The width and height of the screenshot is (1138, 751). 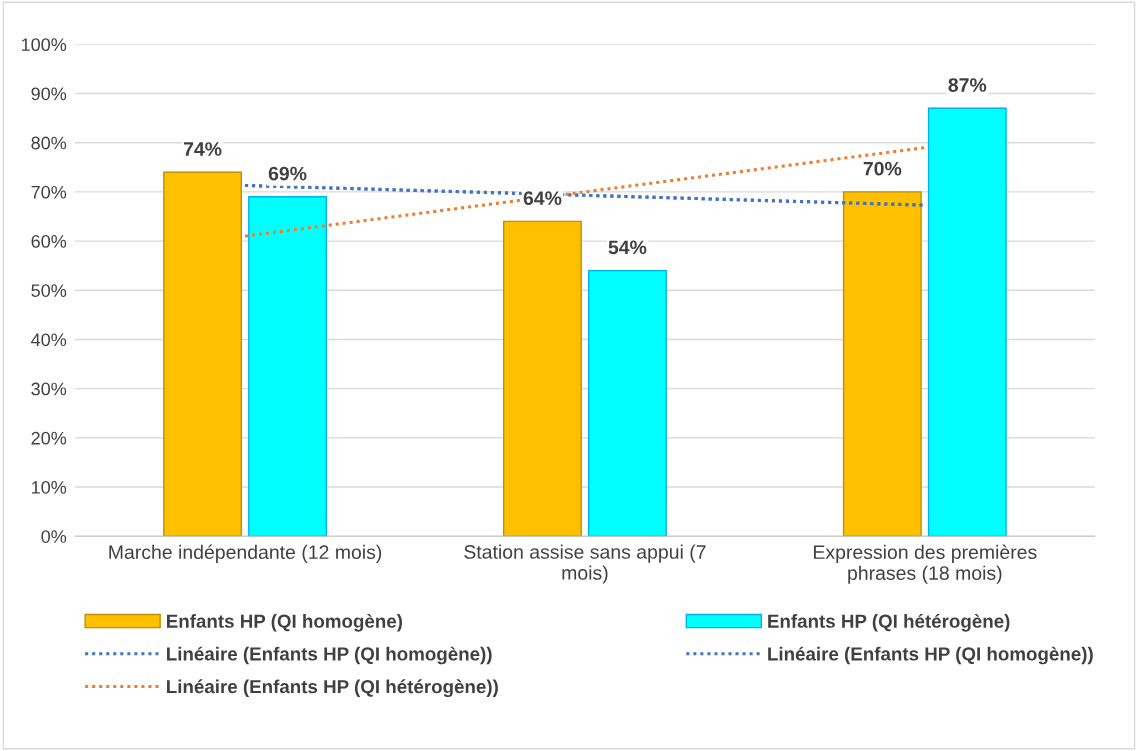 What do you see at coordinates (967, 85) in the screenshot?
I see `data-label: 87%` at bounding box center [967, 85].